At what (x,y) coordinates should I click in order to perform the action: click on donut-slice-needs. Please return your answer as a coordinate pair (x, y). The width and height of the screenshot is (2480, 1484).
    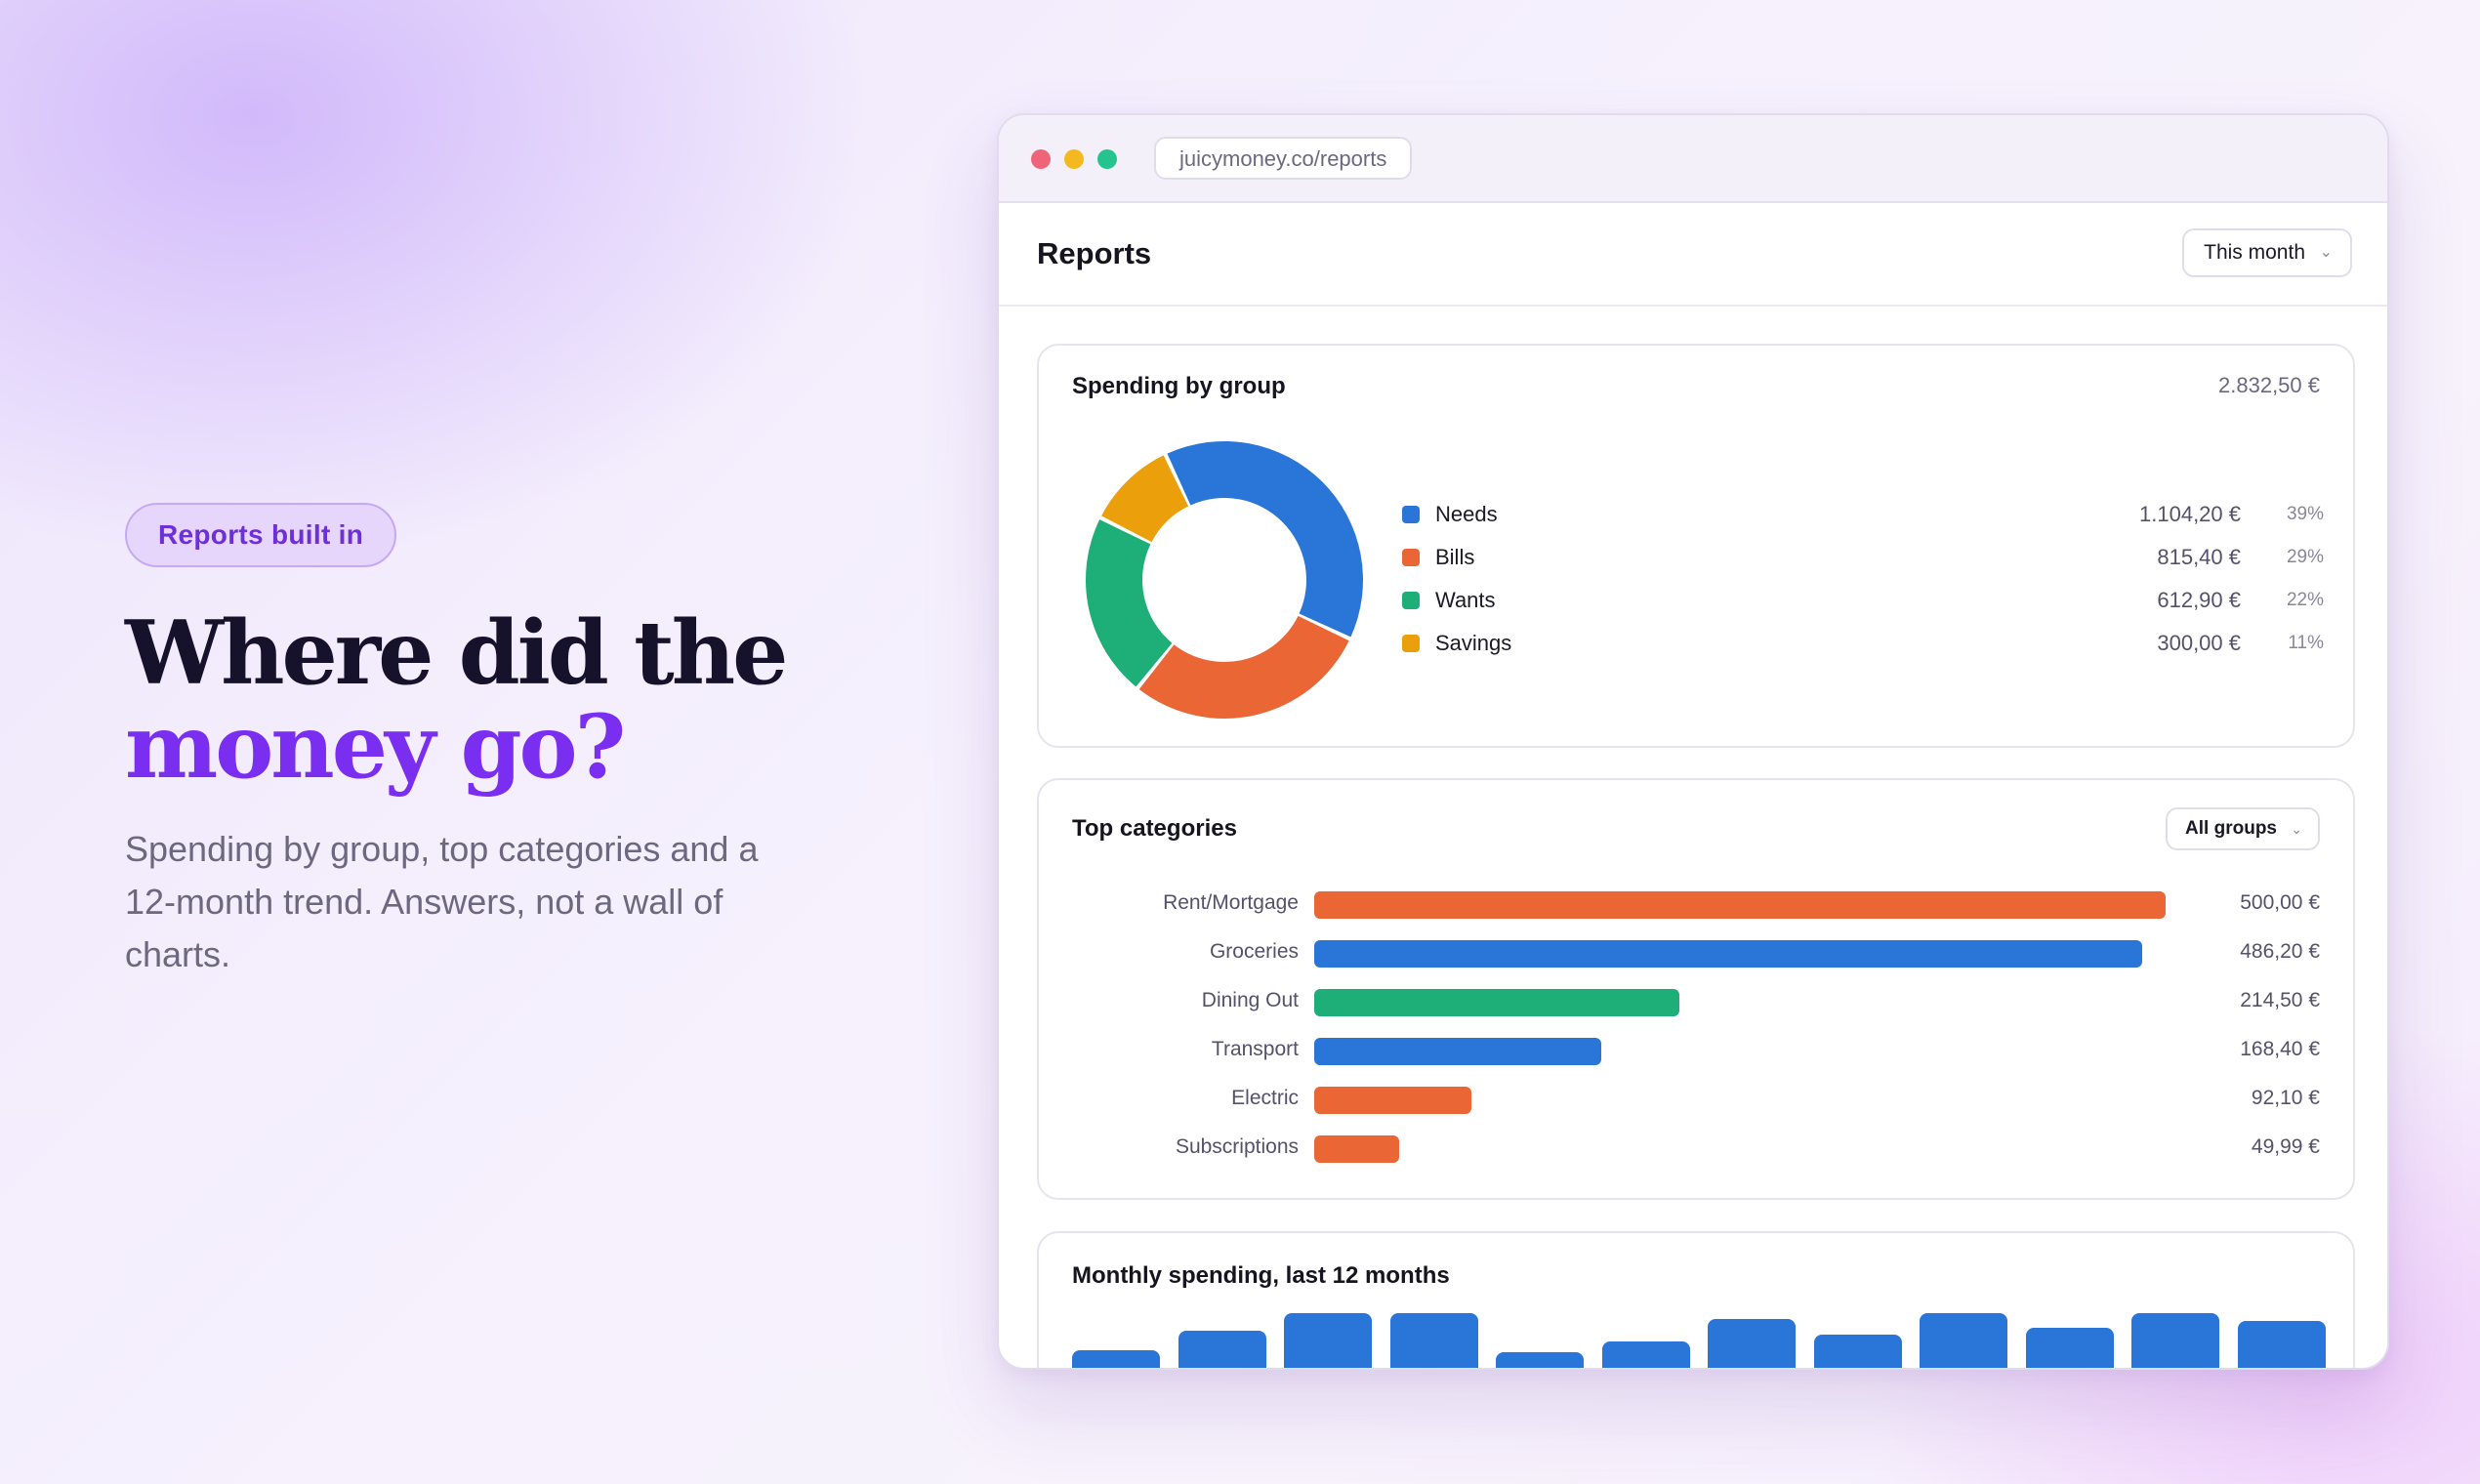
    Looking at the image, I should click on (1265, 540).